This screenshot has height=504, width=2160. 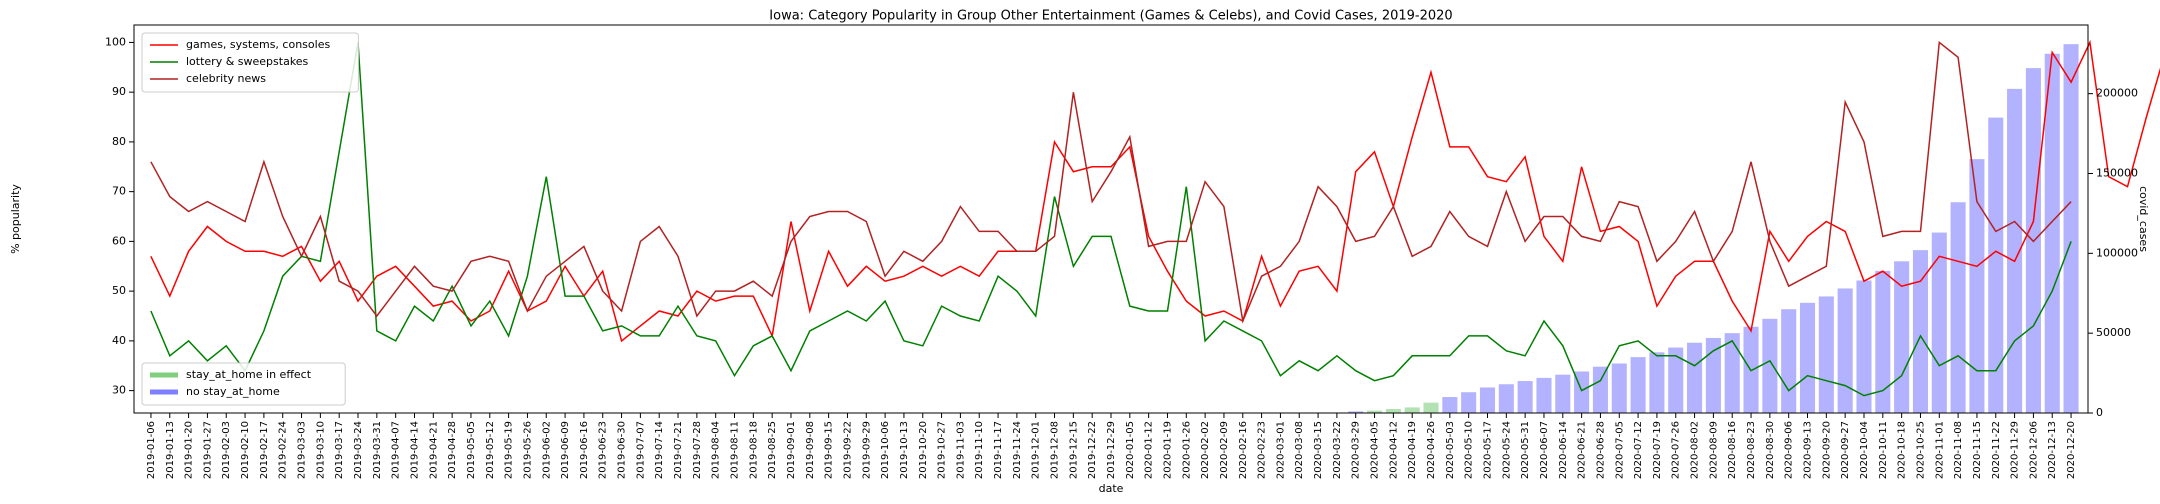 What do you see at coordinates (866, 450) in the screenshot?
I see `x-tick-label: 2019-09-29` at bounding box center [866, 450].